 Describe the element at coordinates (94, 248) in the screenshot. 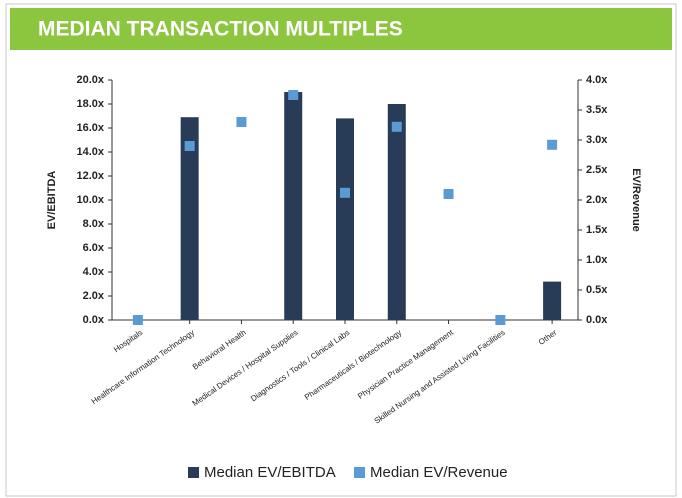

I see `y-tick-label: 6.0x` at that location.